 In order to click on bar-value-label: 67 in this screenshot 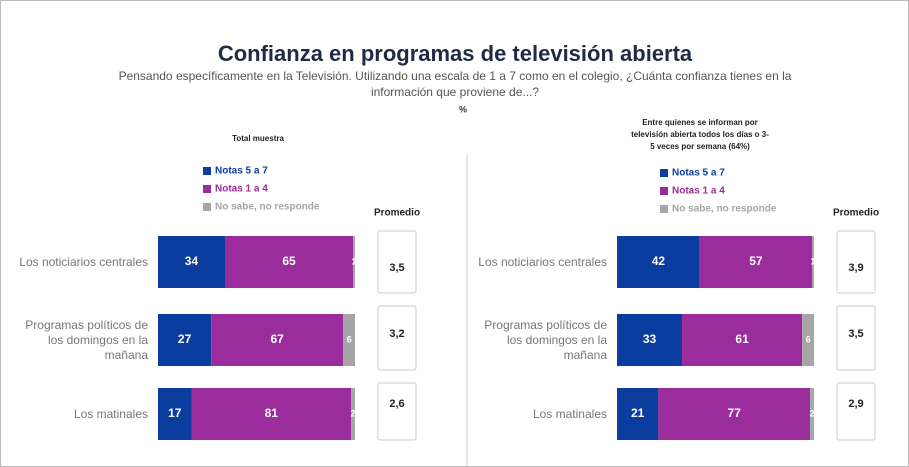, I will do `click(278, 339)`.